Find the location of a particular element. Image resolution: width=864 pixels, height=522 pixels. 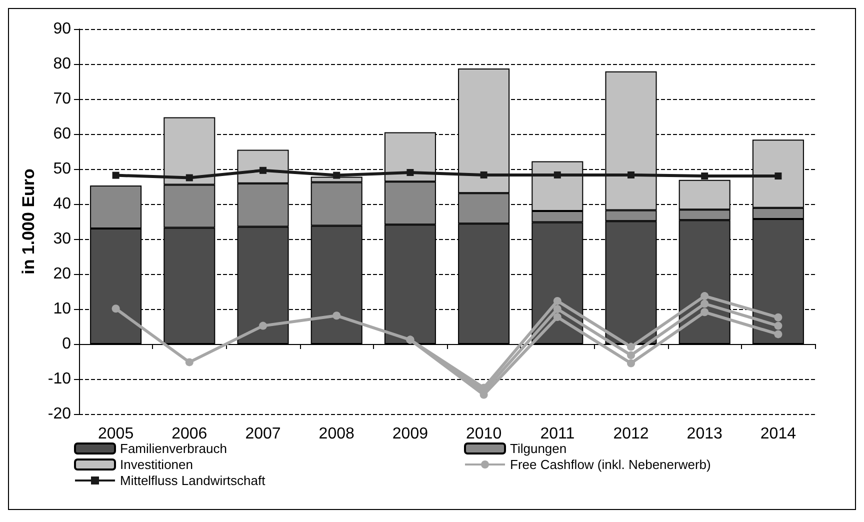

y-tick-label: 50 is located at coordinates (62, 169).